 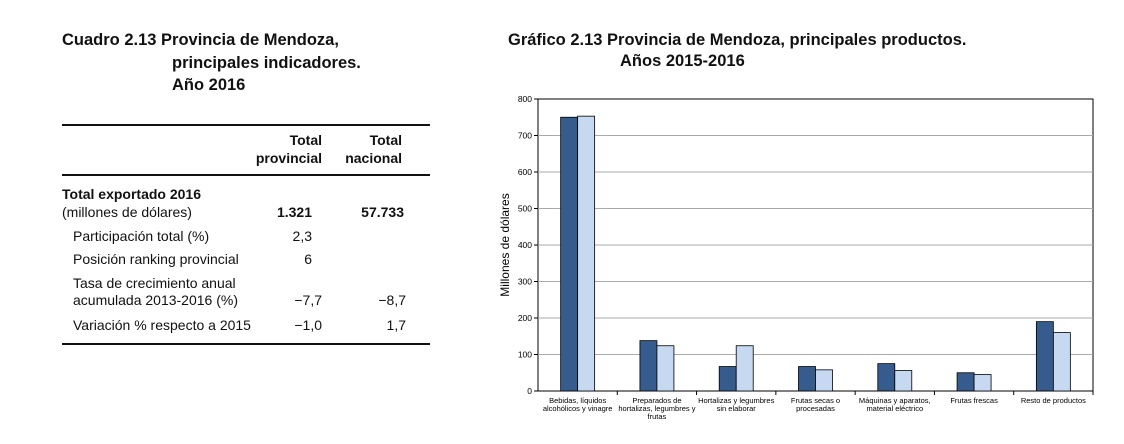 What do you see at coordinates (815, 408) in the screenshot?
I see `x-tick-label: procesadas` at bounding box center [815, 408].